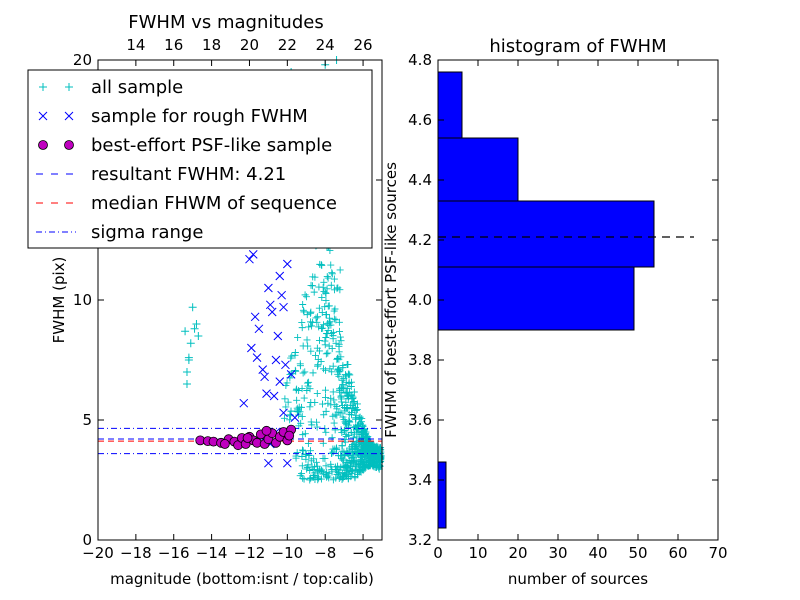 Image resolution: width=800 pixels, height=600 pixels. I want to click on legend-entry: median FHWM of sequence, so click(186, 203).